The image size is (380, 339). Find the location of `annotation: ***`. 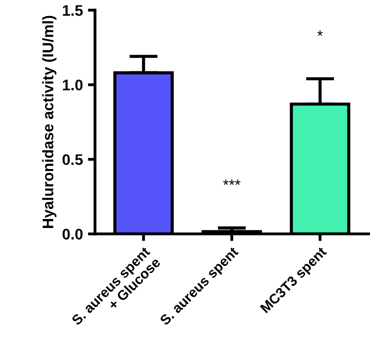

annotation: *** is located at coordinates (231, 182).